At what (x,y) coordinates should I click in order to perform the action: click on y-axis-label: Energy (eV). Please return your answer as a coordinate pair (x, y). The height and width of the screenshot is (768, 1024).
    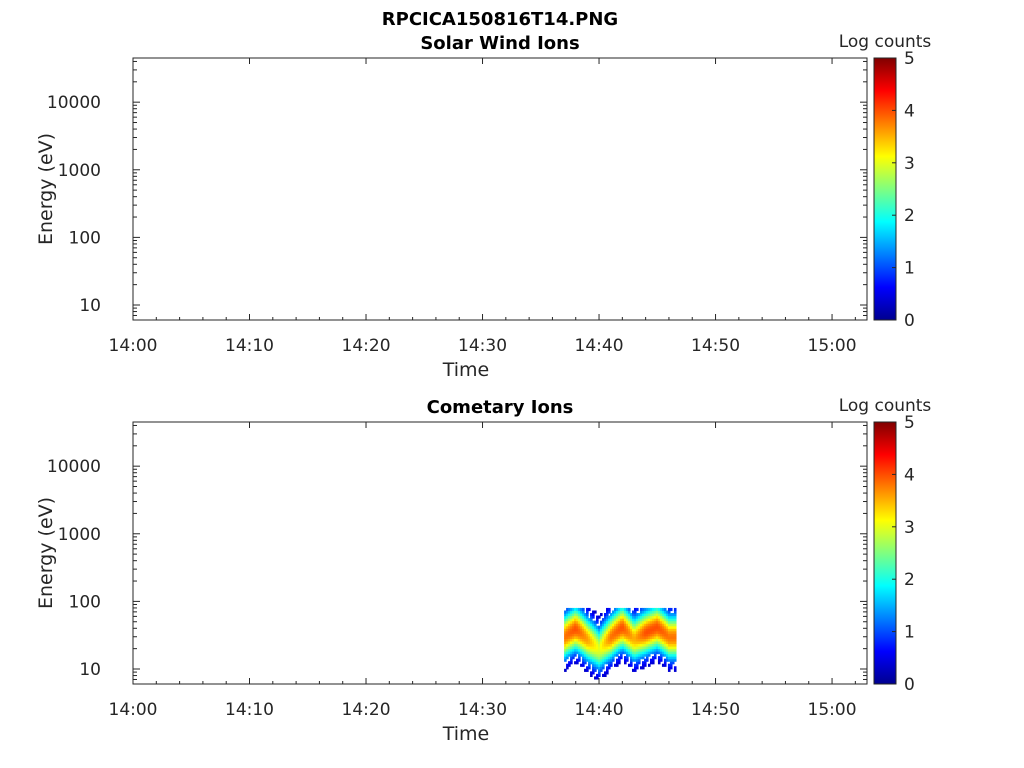
    Looking at the image, I should click on (46, 553).